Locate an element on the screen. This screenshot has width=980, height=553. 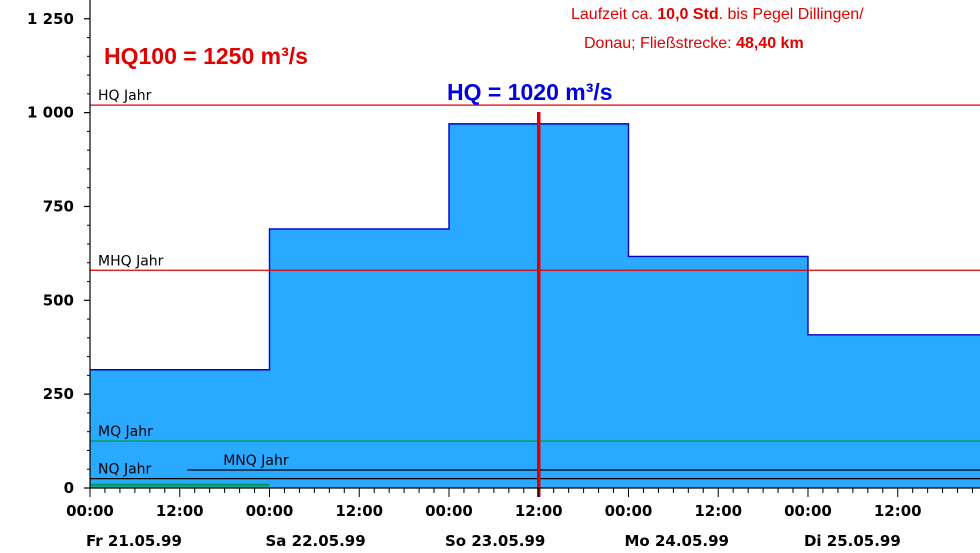
reference-label: MQ Jahr is located at coordinates (125, 432).